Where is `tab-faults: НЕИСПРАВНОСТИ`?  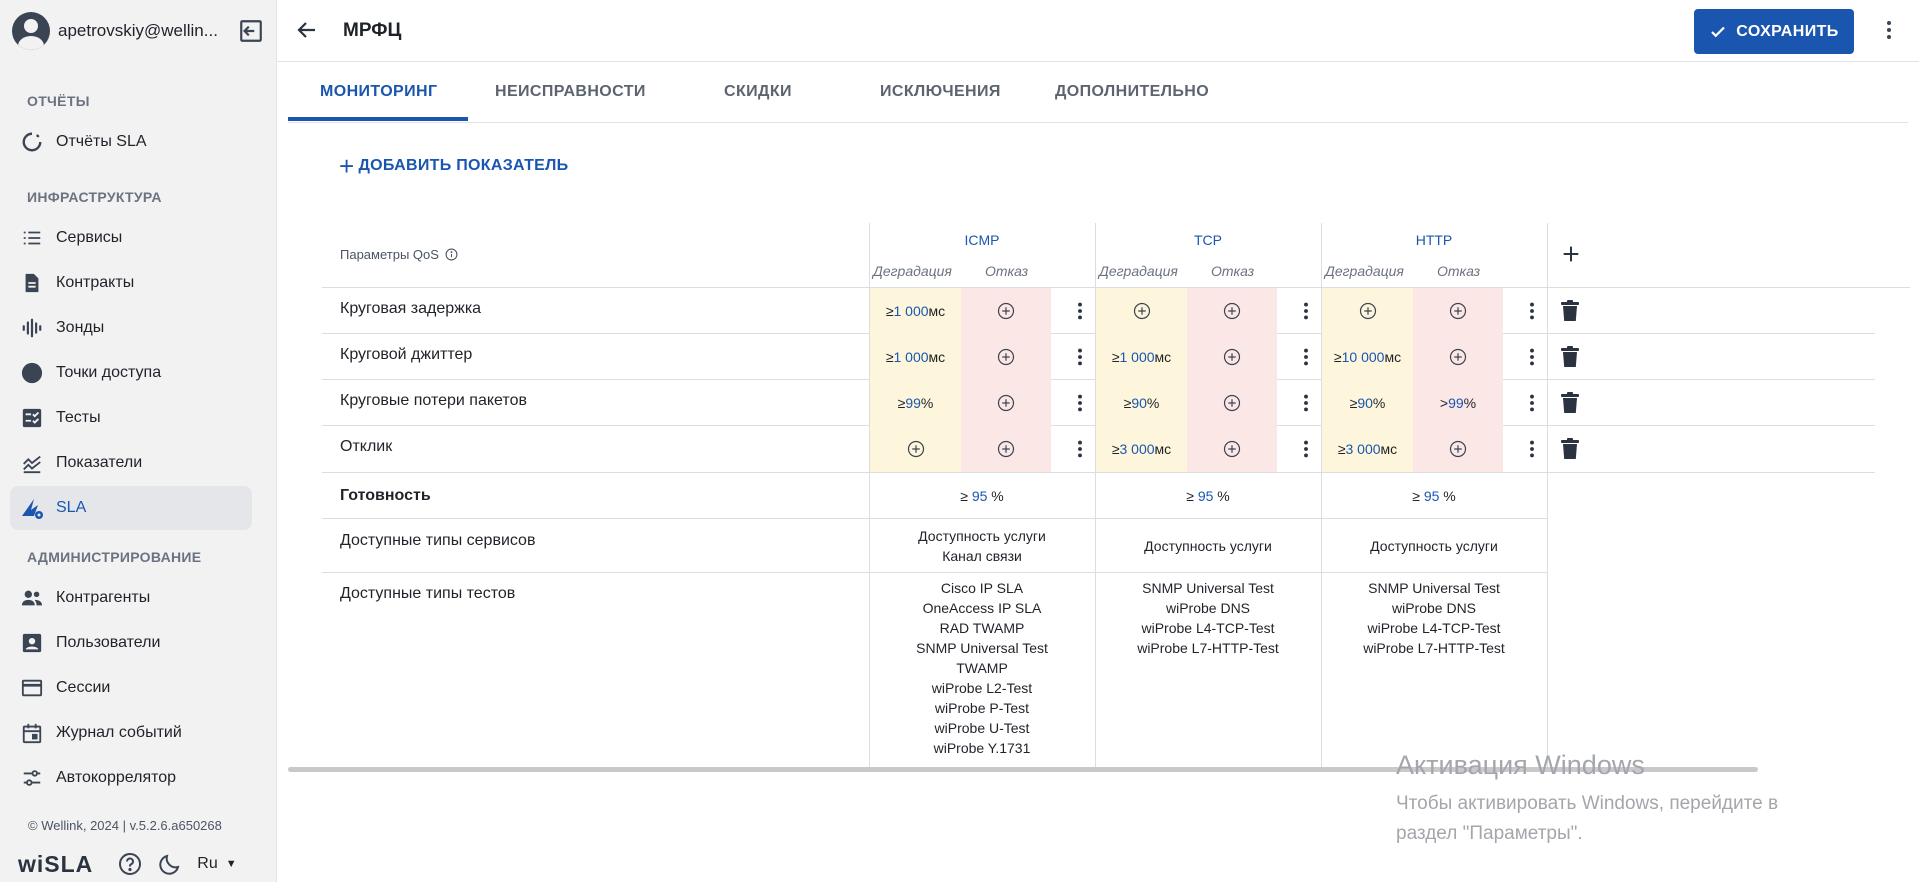 tab-faults: НЕИСПРАВНОСТИ is located at coordinates (570, 91).